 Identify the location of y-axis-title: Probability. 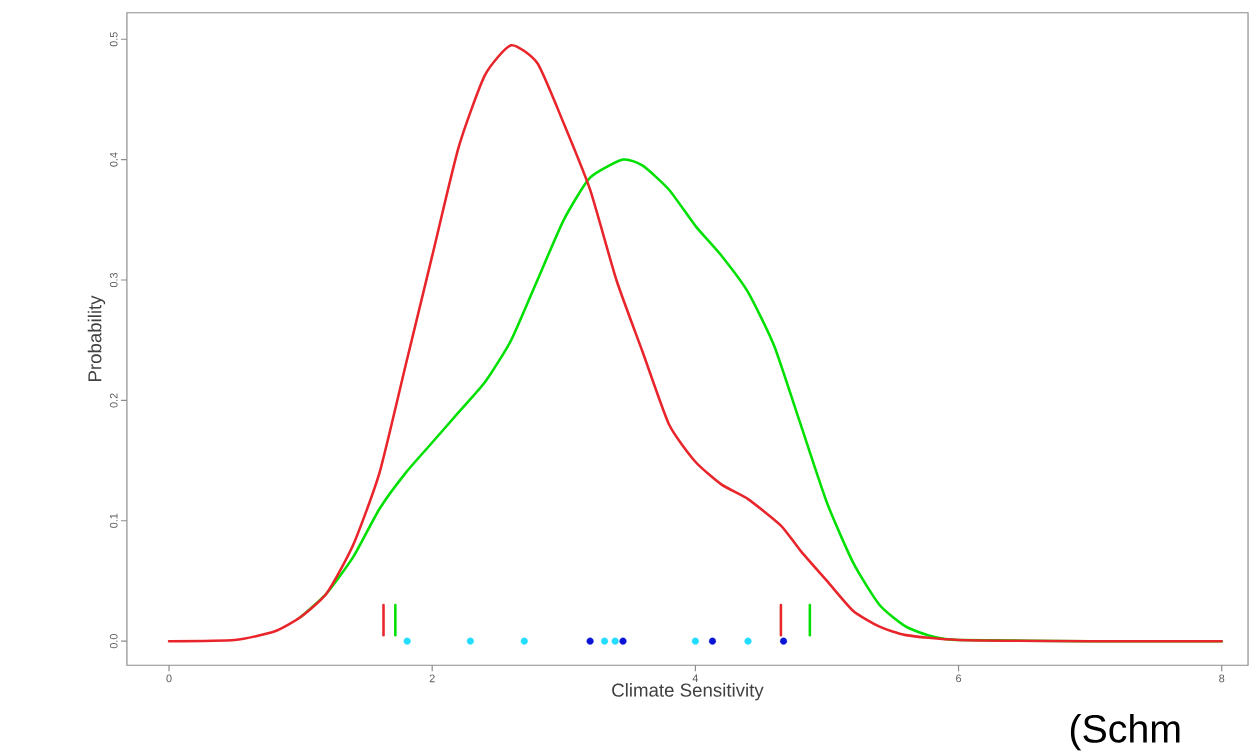
(96, 338).